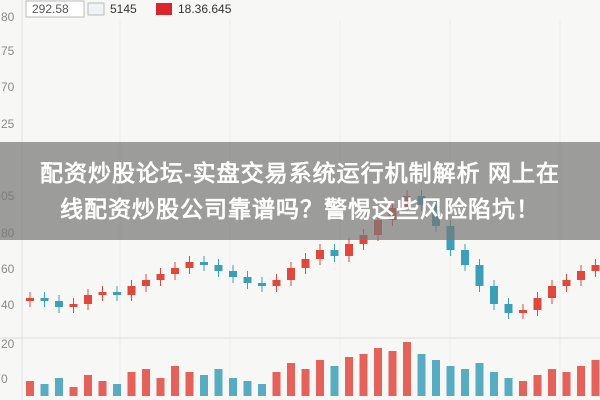 The image size is (600, 400). What do you see at coordinates (300, 209) in the screenshot?
I see `banner-line: 线配资炒股公司靠谱吗？警惕这些风险陷坑！` at bounding box center [300, 209].